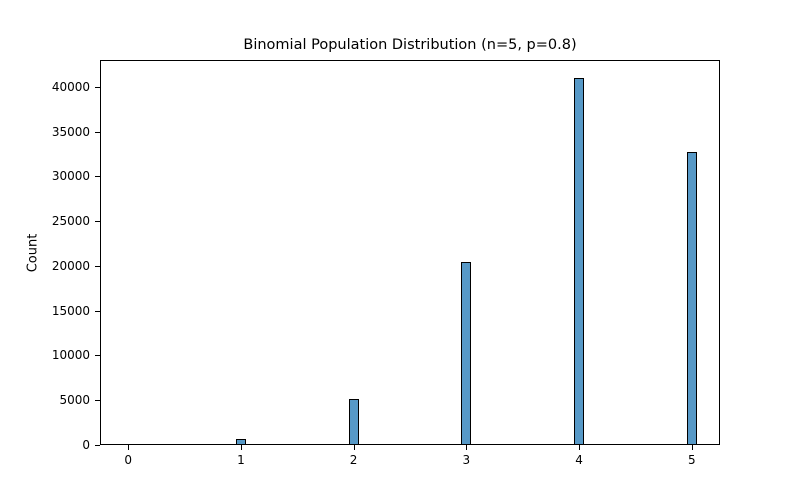  I want to click on y-tick-label: 5000, so click(74, 400).